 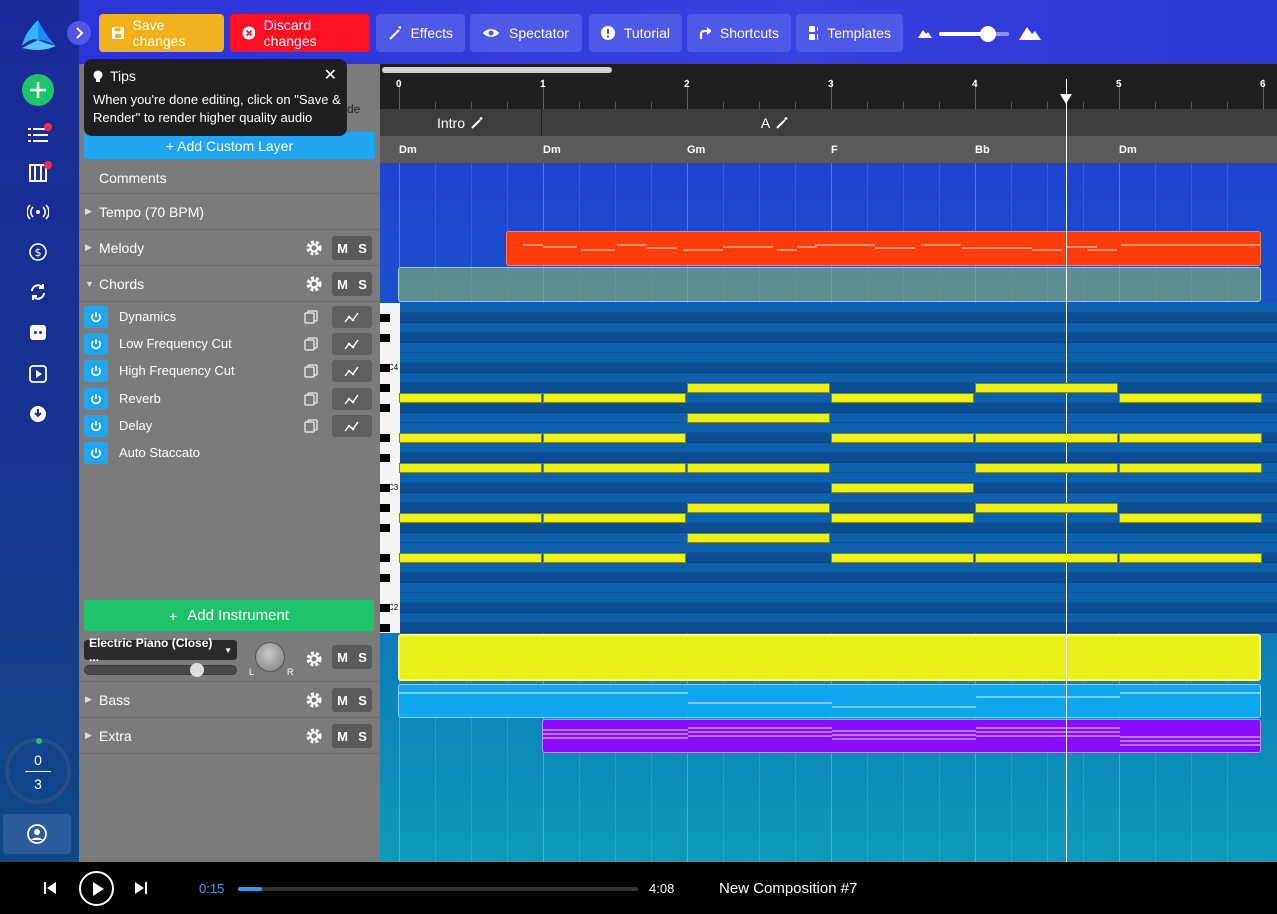 What do you see at coordinates (141, 889) in the screenshot?
I see `next-button` at bounding box center [141, 889].